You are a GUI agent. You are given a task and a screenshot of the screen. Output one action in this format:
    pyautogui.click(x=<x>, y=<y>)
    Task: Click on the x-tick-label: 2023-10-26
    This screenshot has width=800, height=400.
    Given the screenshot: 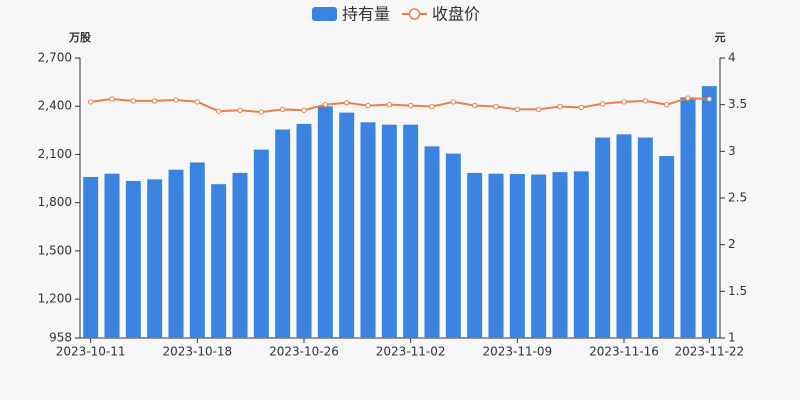 What is the action you would take?
    pyautogui.click(x=304, y=352)
    